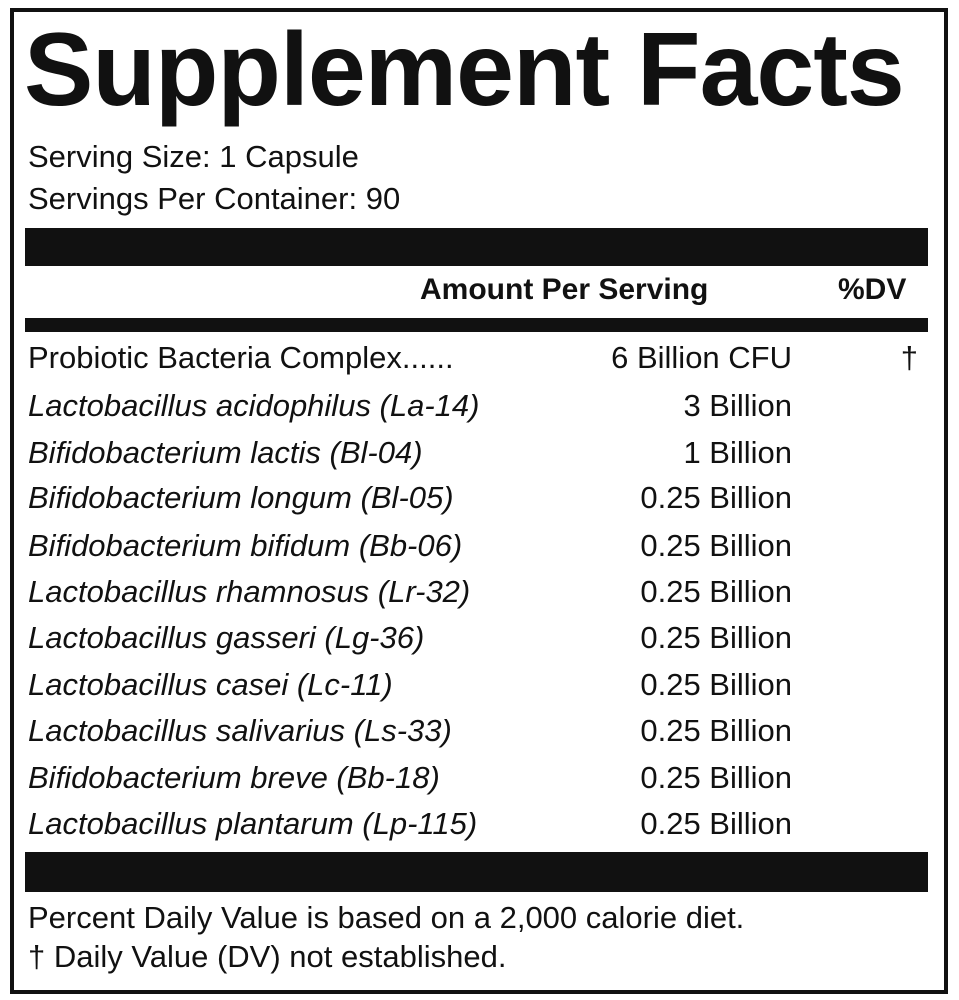 This screenshot has width=959, height=1000. What do you see at coordinates (210, 684) in the screenshot?
I see `ingredient-name: Lactobacillus casei (Lc-11)` at bounding box center [210, 684].